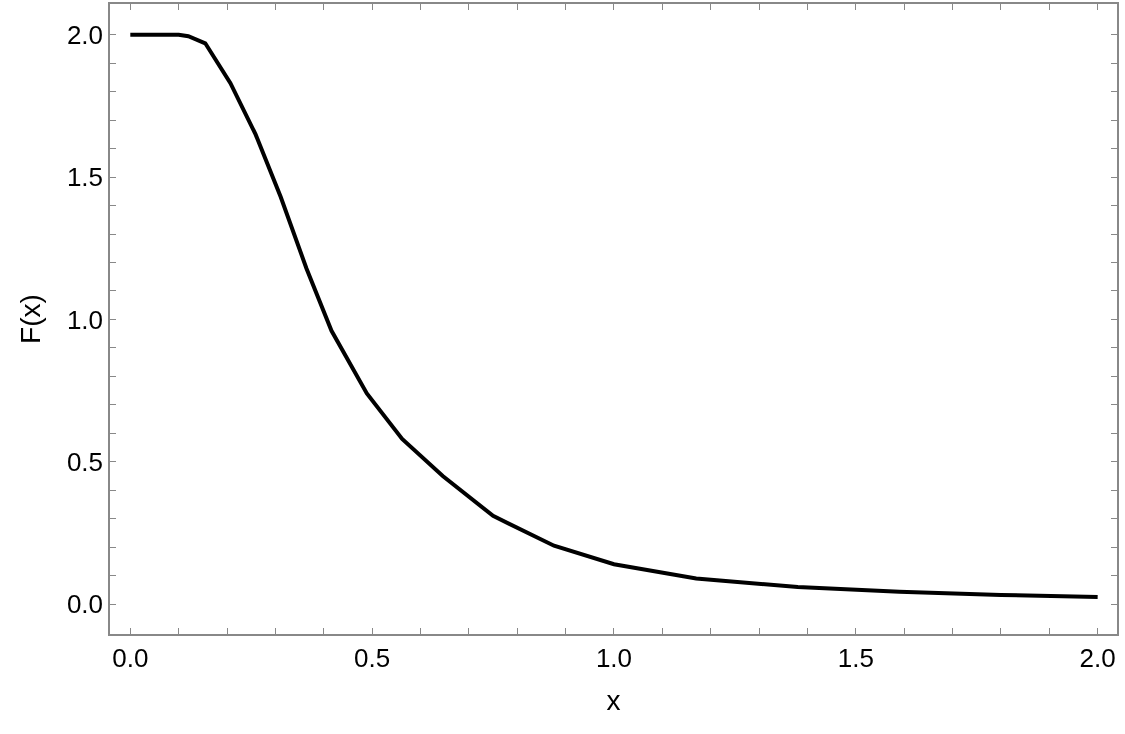 This screenshot has height=734, width=1125. What do you see at coordinates (85, 604) in the screenshot?
I see `y-tick-label: 0.0` at bounding box center [85, 604].